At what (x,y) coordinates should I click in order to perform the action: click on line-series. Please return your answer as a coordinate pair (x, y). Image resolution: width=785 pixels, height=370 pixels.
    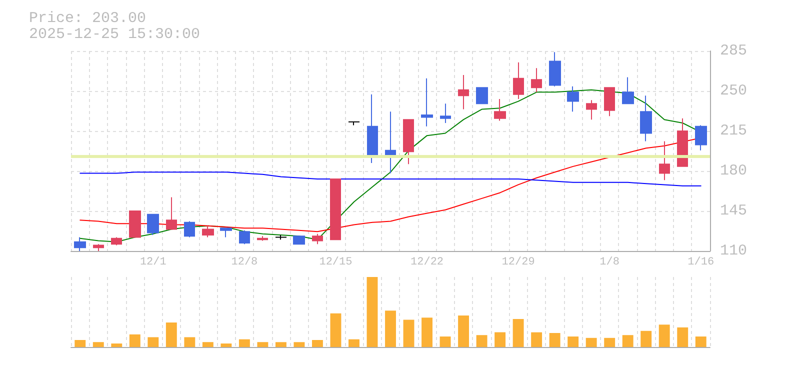
    Looking at the image, I should click on (391, 179).